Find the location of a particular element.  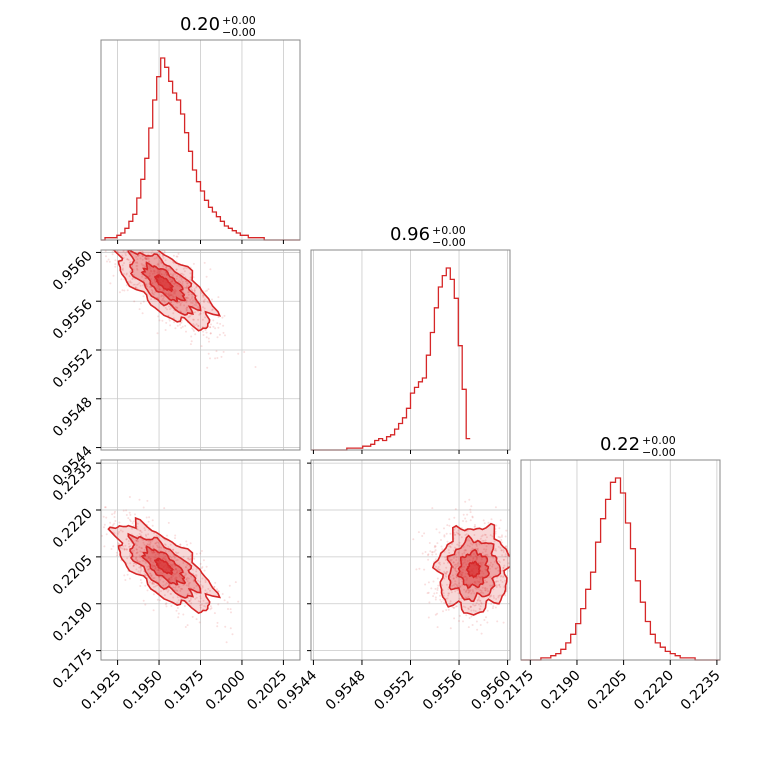

x-tick-label: 0.2220 is located at coordinates (654, 691).